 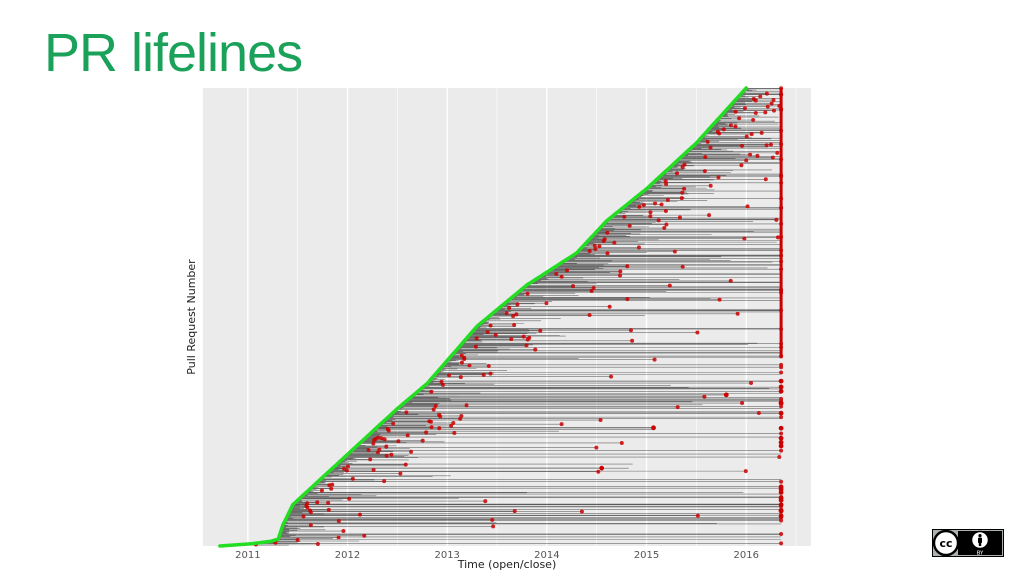 I want to click on by-label: BY, so click(x=980, y=554).